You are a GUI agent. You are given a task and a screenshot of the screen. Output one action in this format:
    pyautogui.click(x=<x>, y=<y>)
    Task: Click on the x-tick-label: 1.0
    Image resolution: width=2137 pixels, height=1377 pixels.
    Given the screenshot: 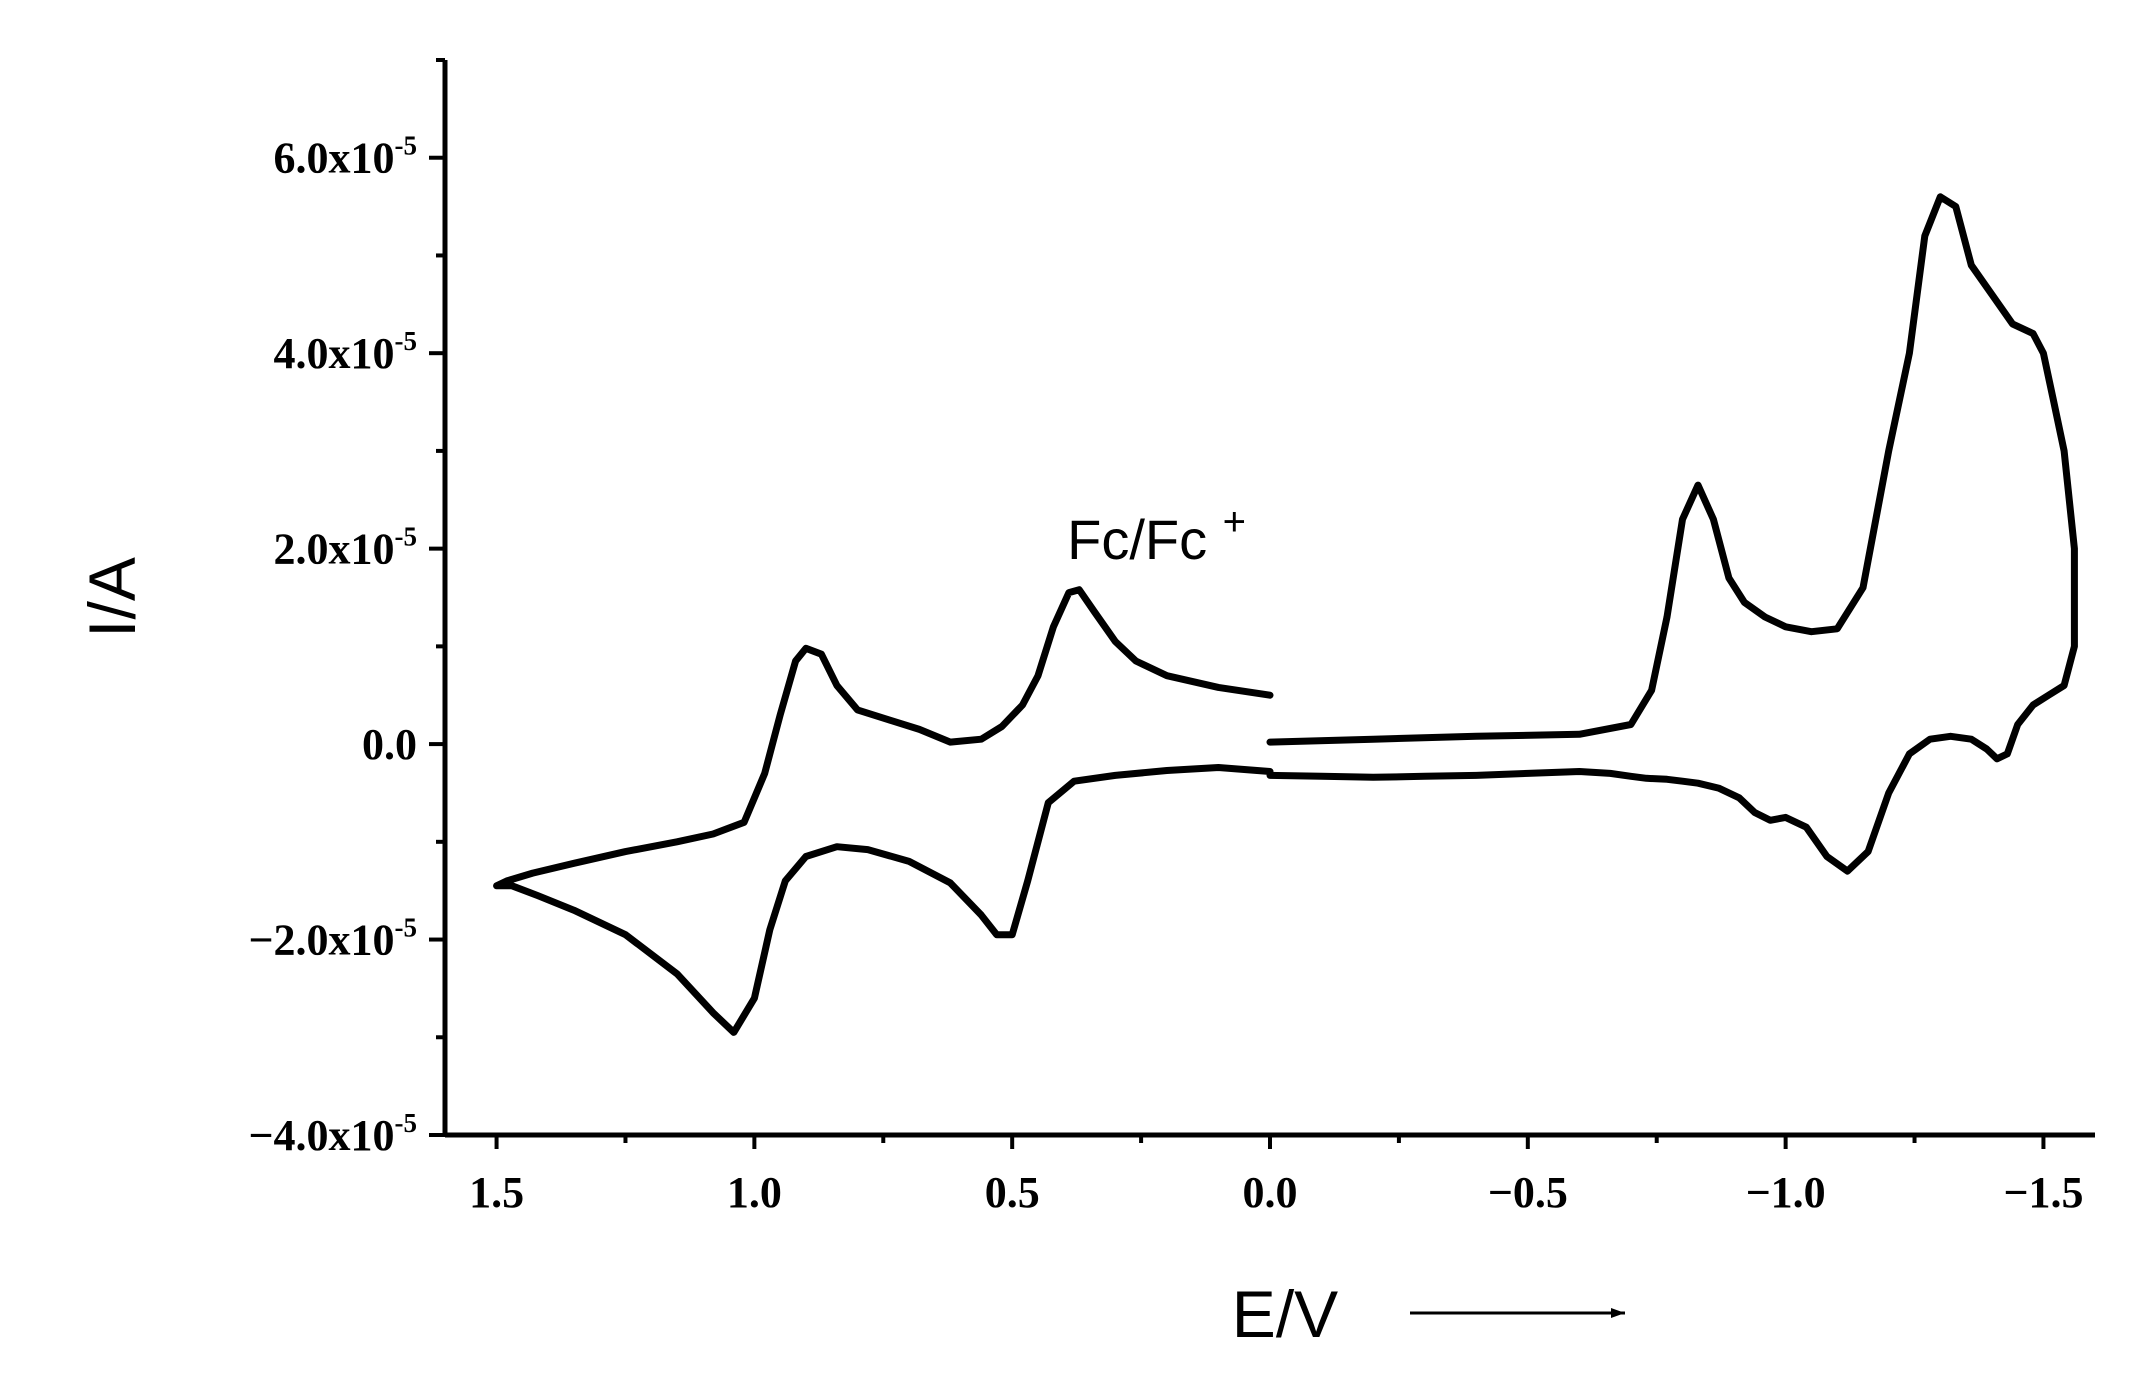 What is the action you would take?
    pyautogui.click(x=754, y=1192)
    